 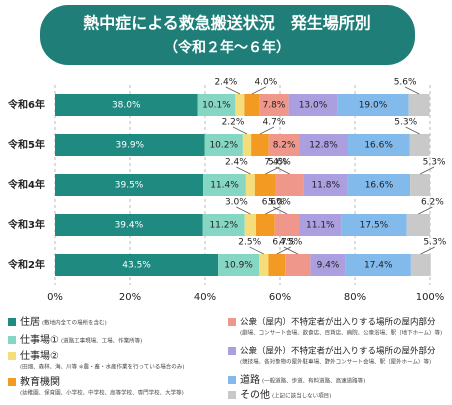 What do you see at coordinates (227, 35) in the screenshot?
I see `title-box` at bounding box center [227, 35].